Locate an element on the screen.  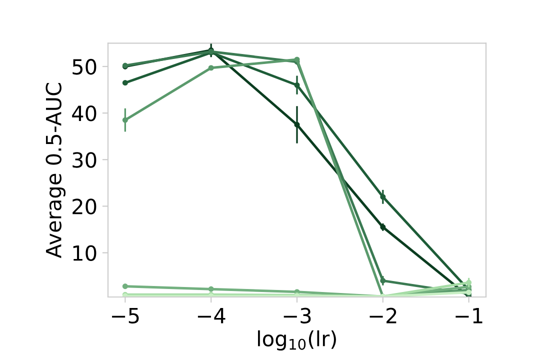
x-tick-label: −2 is located at coordinates (383, 316).